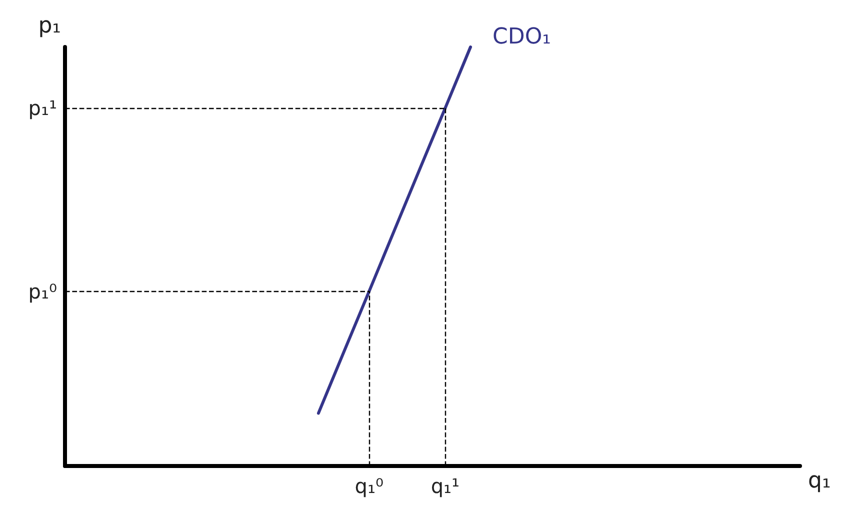  Describe the element at coordinates (445, 486) in the screenshot. I see `x-tick-label: q₁¹` at that location.